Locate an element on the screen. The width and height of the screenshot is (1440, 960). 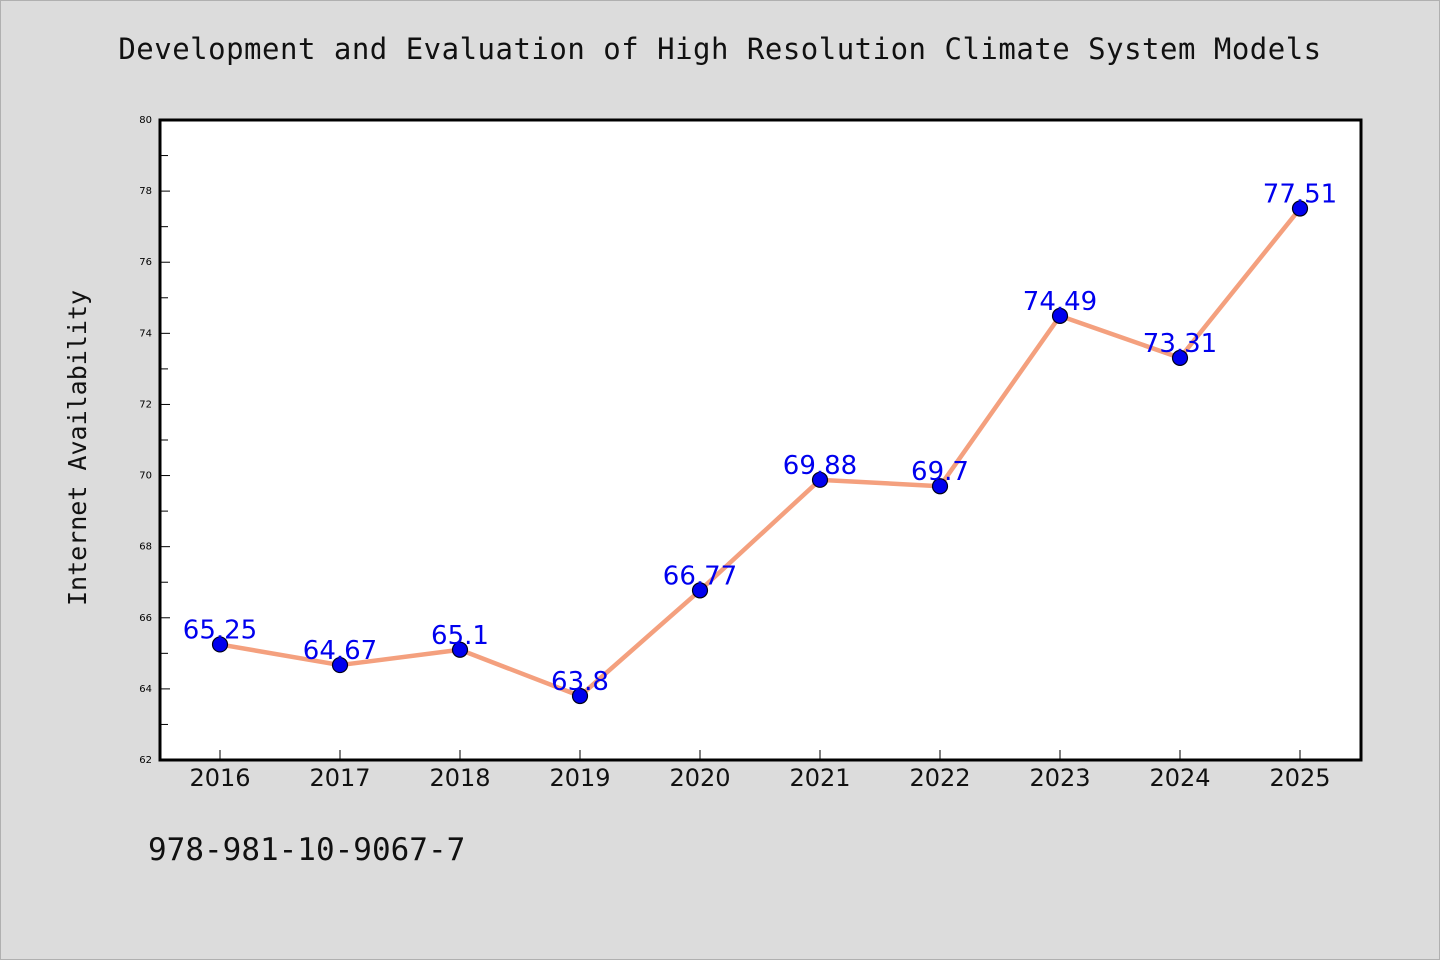
x-tick-label: 2021 is located at coordinates (819, 778).